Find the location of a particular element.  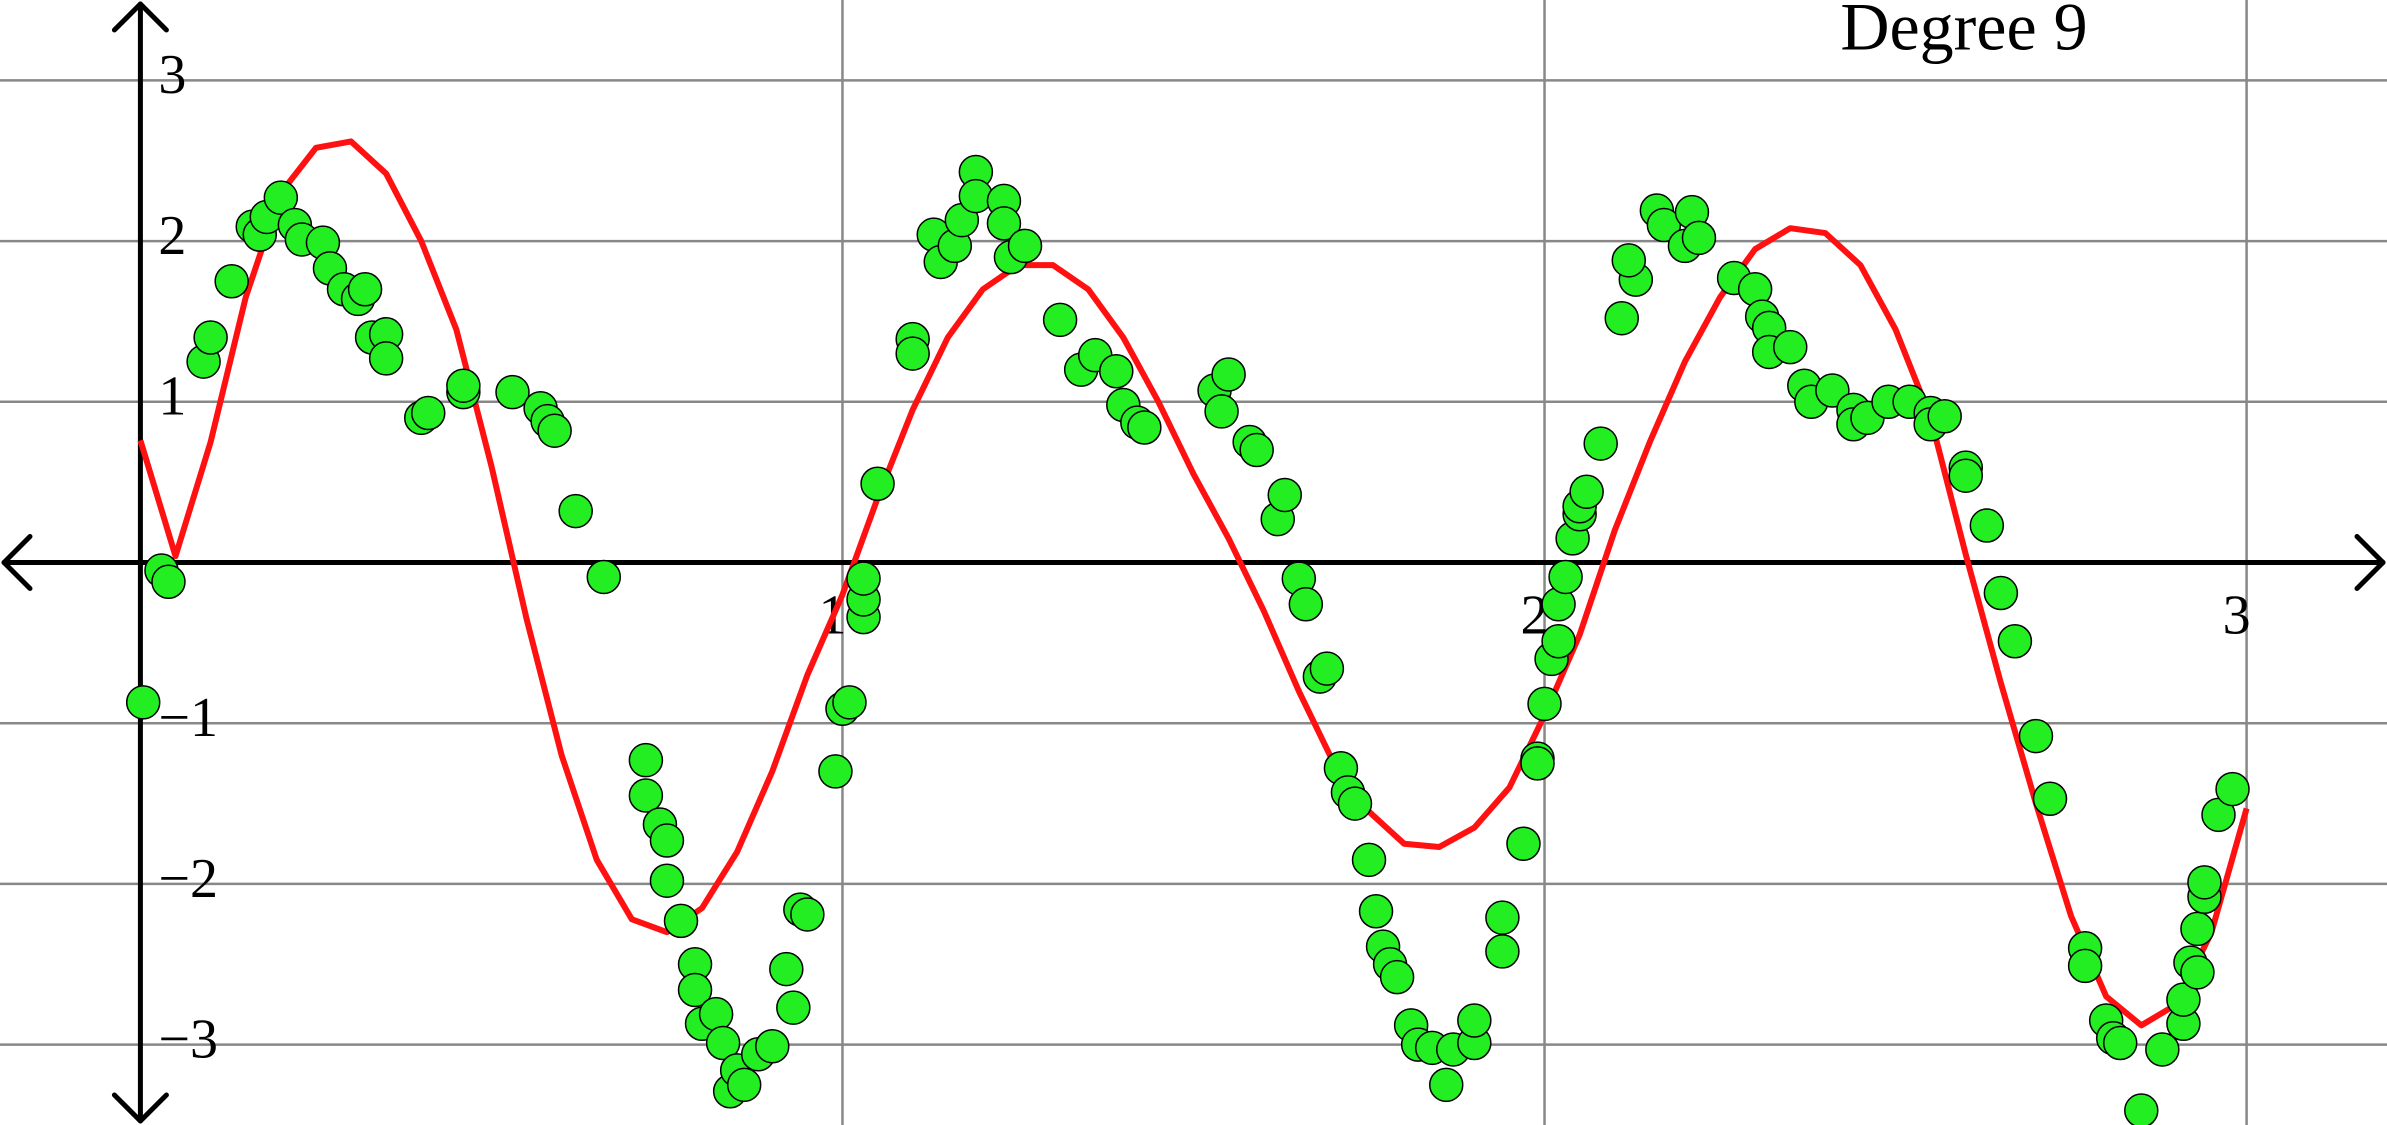

y-tick-label: −3 is located at coordinates (188, 1039).